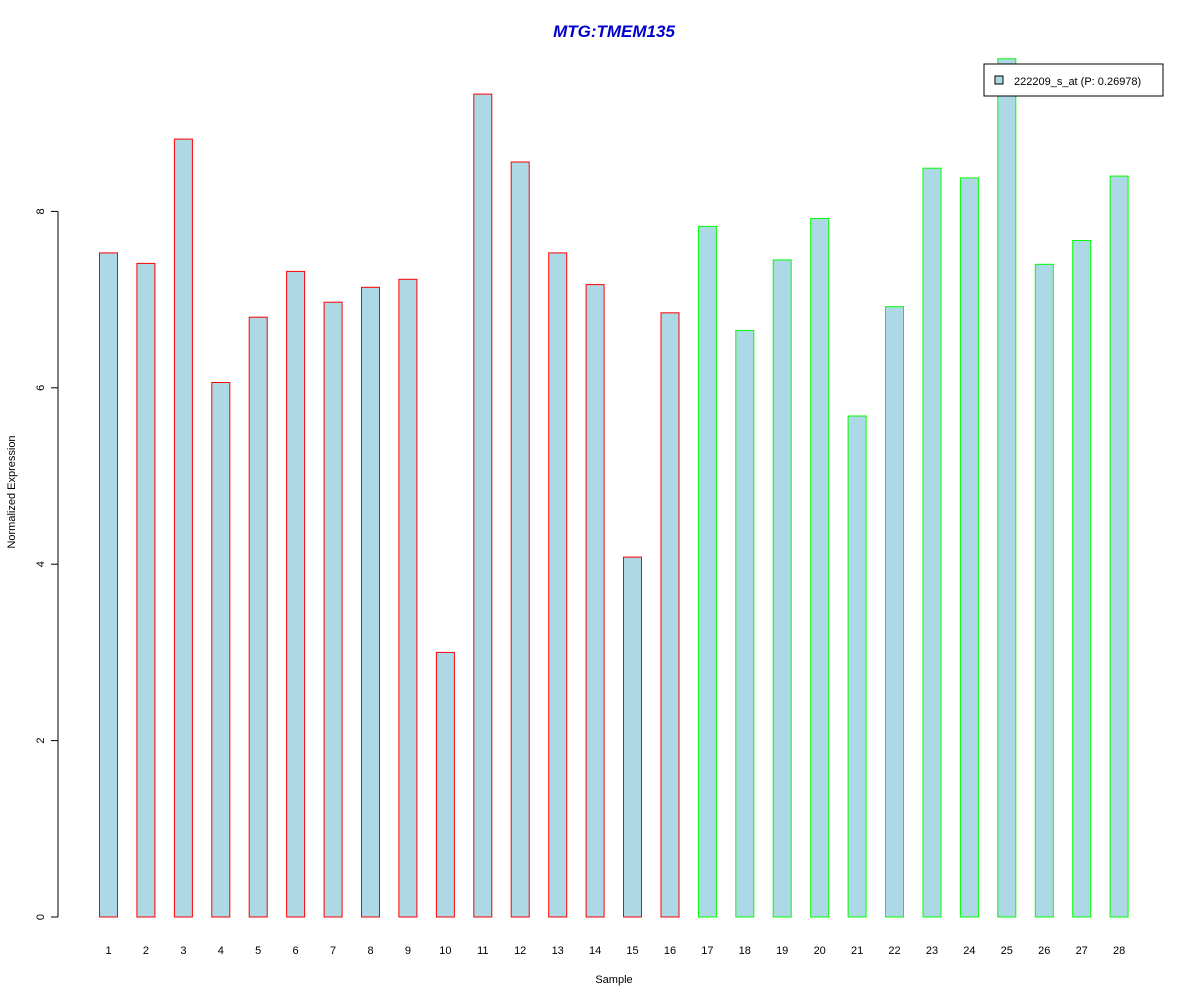 The image size is (1200, 1000). What do you see at coordinates (558, 951) in the screenshot?
I see `x-tick-label: 13` at bounding box center [558, 951].